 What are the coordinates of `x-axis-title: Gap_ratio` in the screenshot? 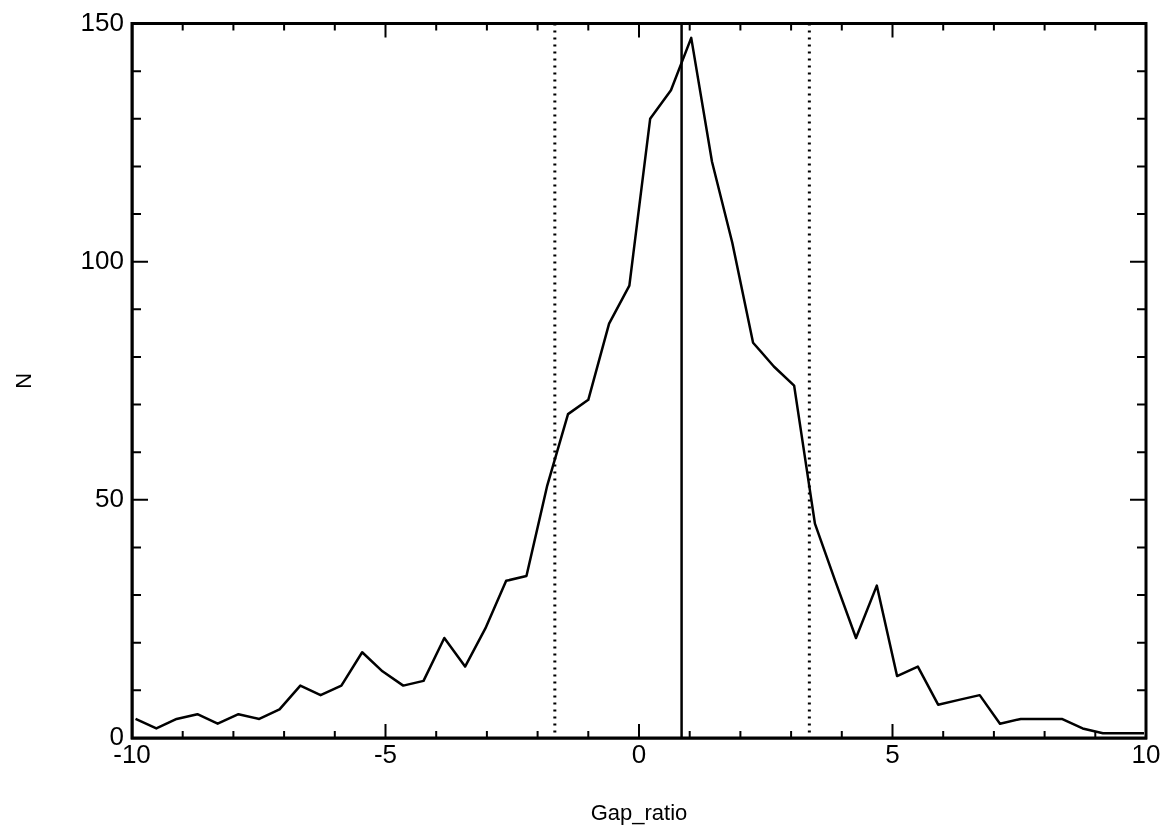 It's located at (639, 812).